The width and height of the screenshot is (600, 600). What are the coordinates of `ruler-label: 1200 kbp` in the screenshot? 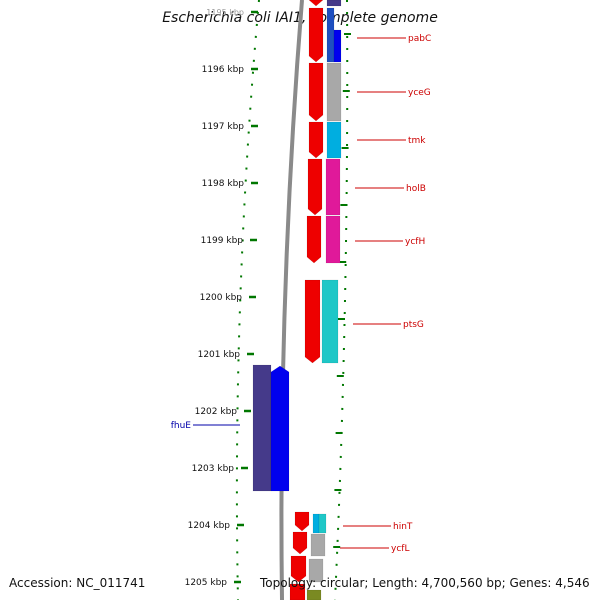 It's located at (221, 298).